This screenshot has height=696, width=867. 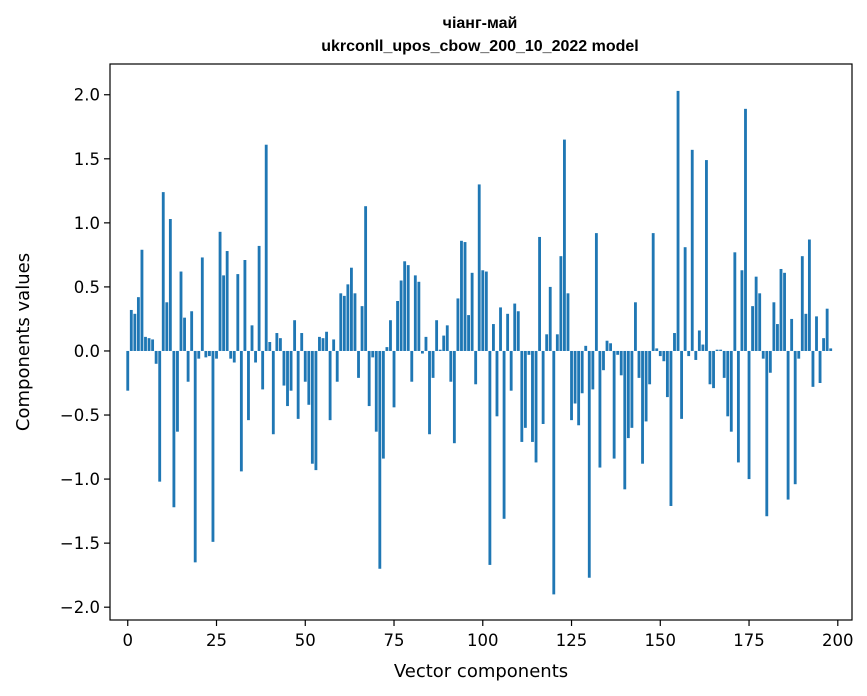 I want to click on x-tick-label: 200, so click(x=838, y=640).